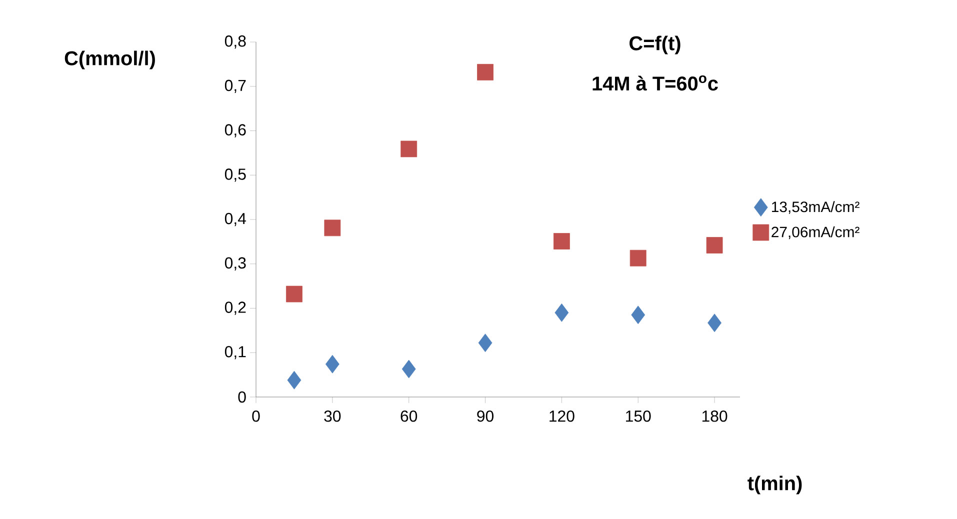  Describe the element at coordinates (409, 416) in the screenshot. I see `x-tick-label: 60` at that location.